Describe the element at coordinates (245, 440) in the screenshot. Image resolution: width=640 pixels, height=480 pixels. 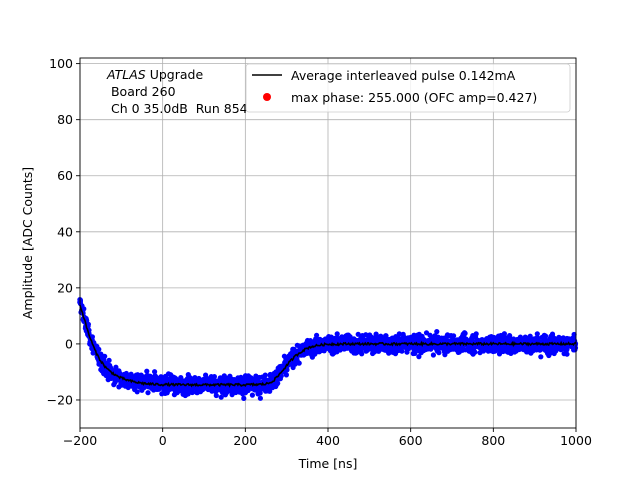
I see `x-tick-label: 200` at that location.